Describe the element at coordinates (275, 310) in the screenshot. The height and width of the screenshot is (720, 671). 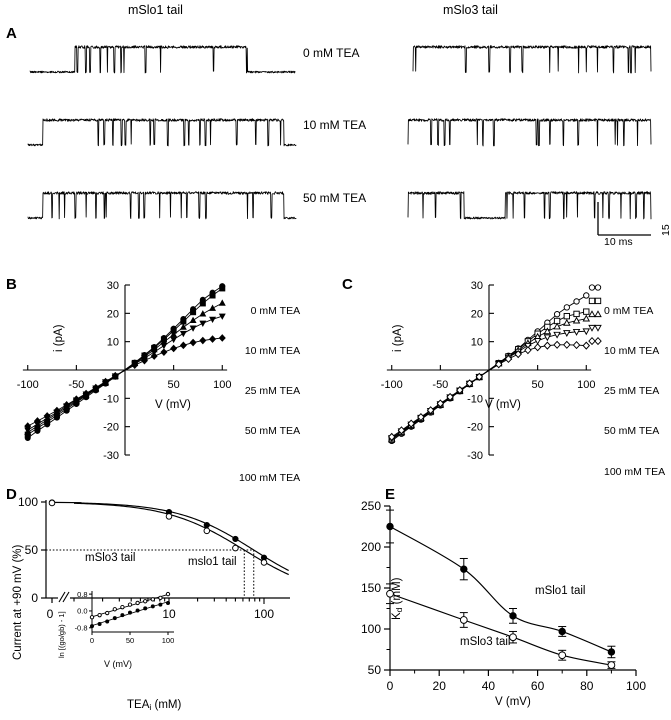
I see `panel-b-legend-item-0: 0 mM TEA` at that location.